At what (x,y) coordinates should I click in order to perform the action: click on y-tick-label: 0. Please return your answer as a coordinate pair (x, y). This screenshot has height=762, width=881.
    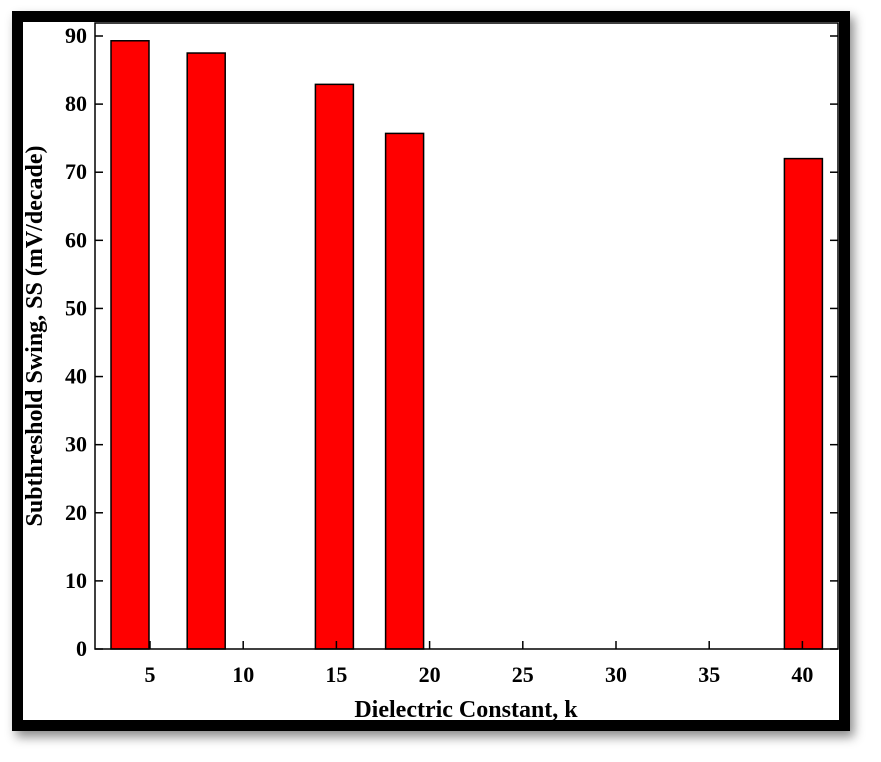
    Looking at the image, I should click on (81, 648).